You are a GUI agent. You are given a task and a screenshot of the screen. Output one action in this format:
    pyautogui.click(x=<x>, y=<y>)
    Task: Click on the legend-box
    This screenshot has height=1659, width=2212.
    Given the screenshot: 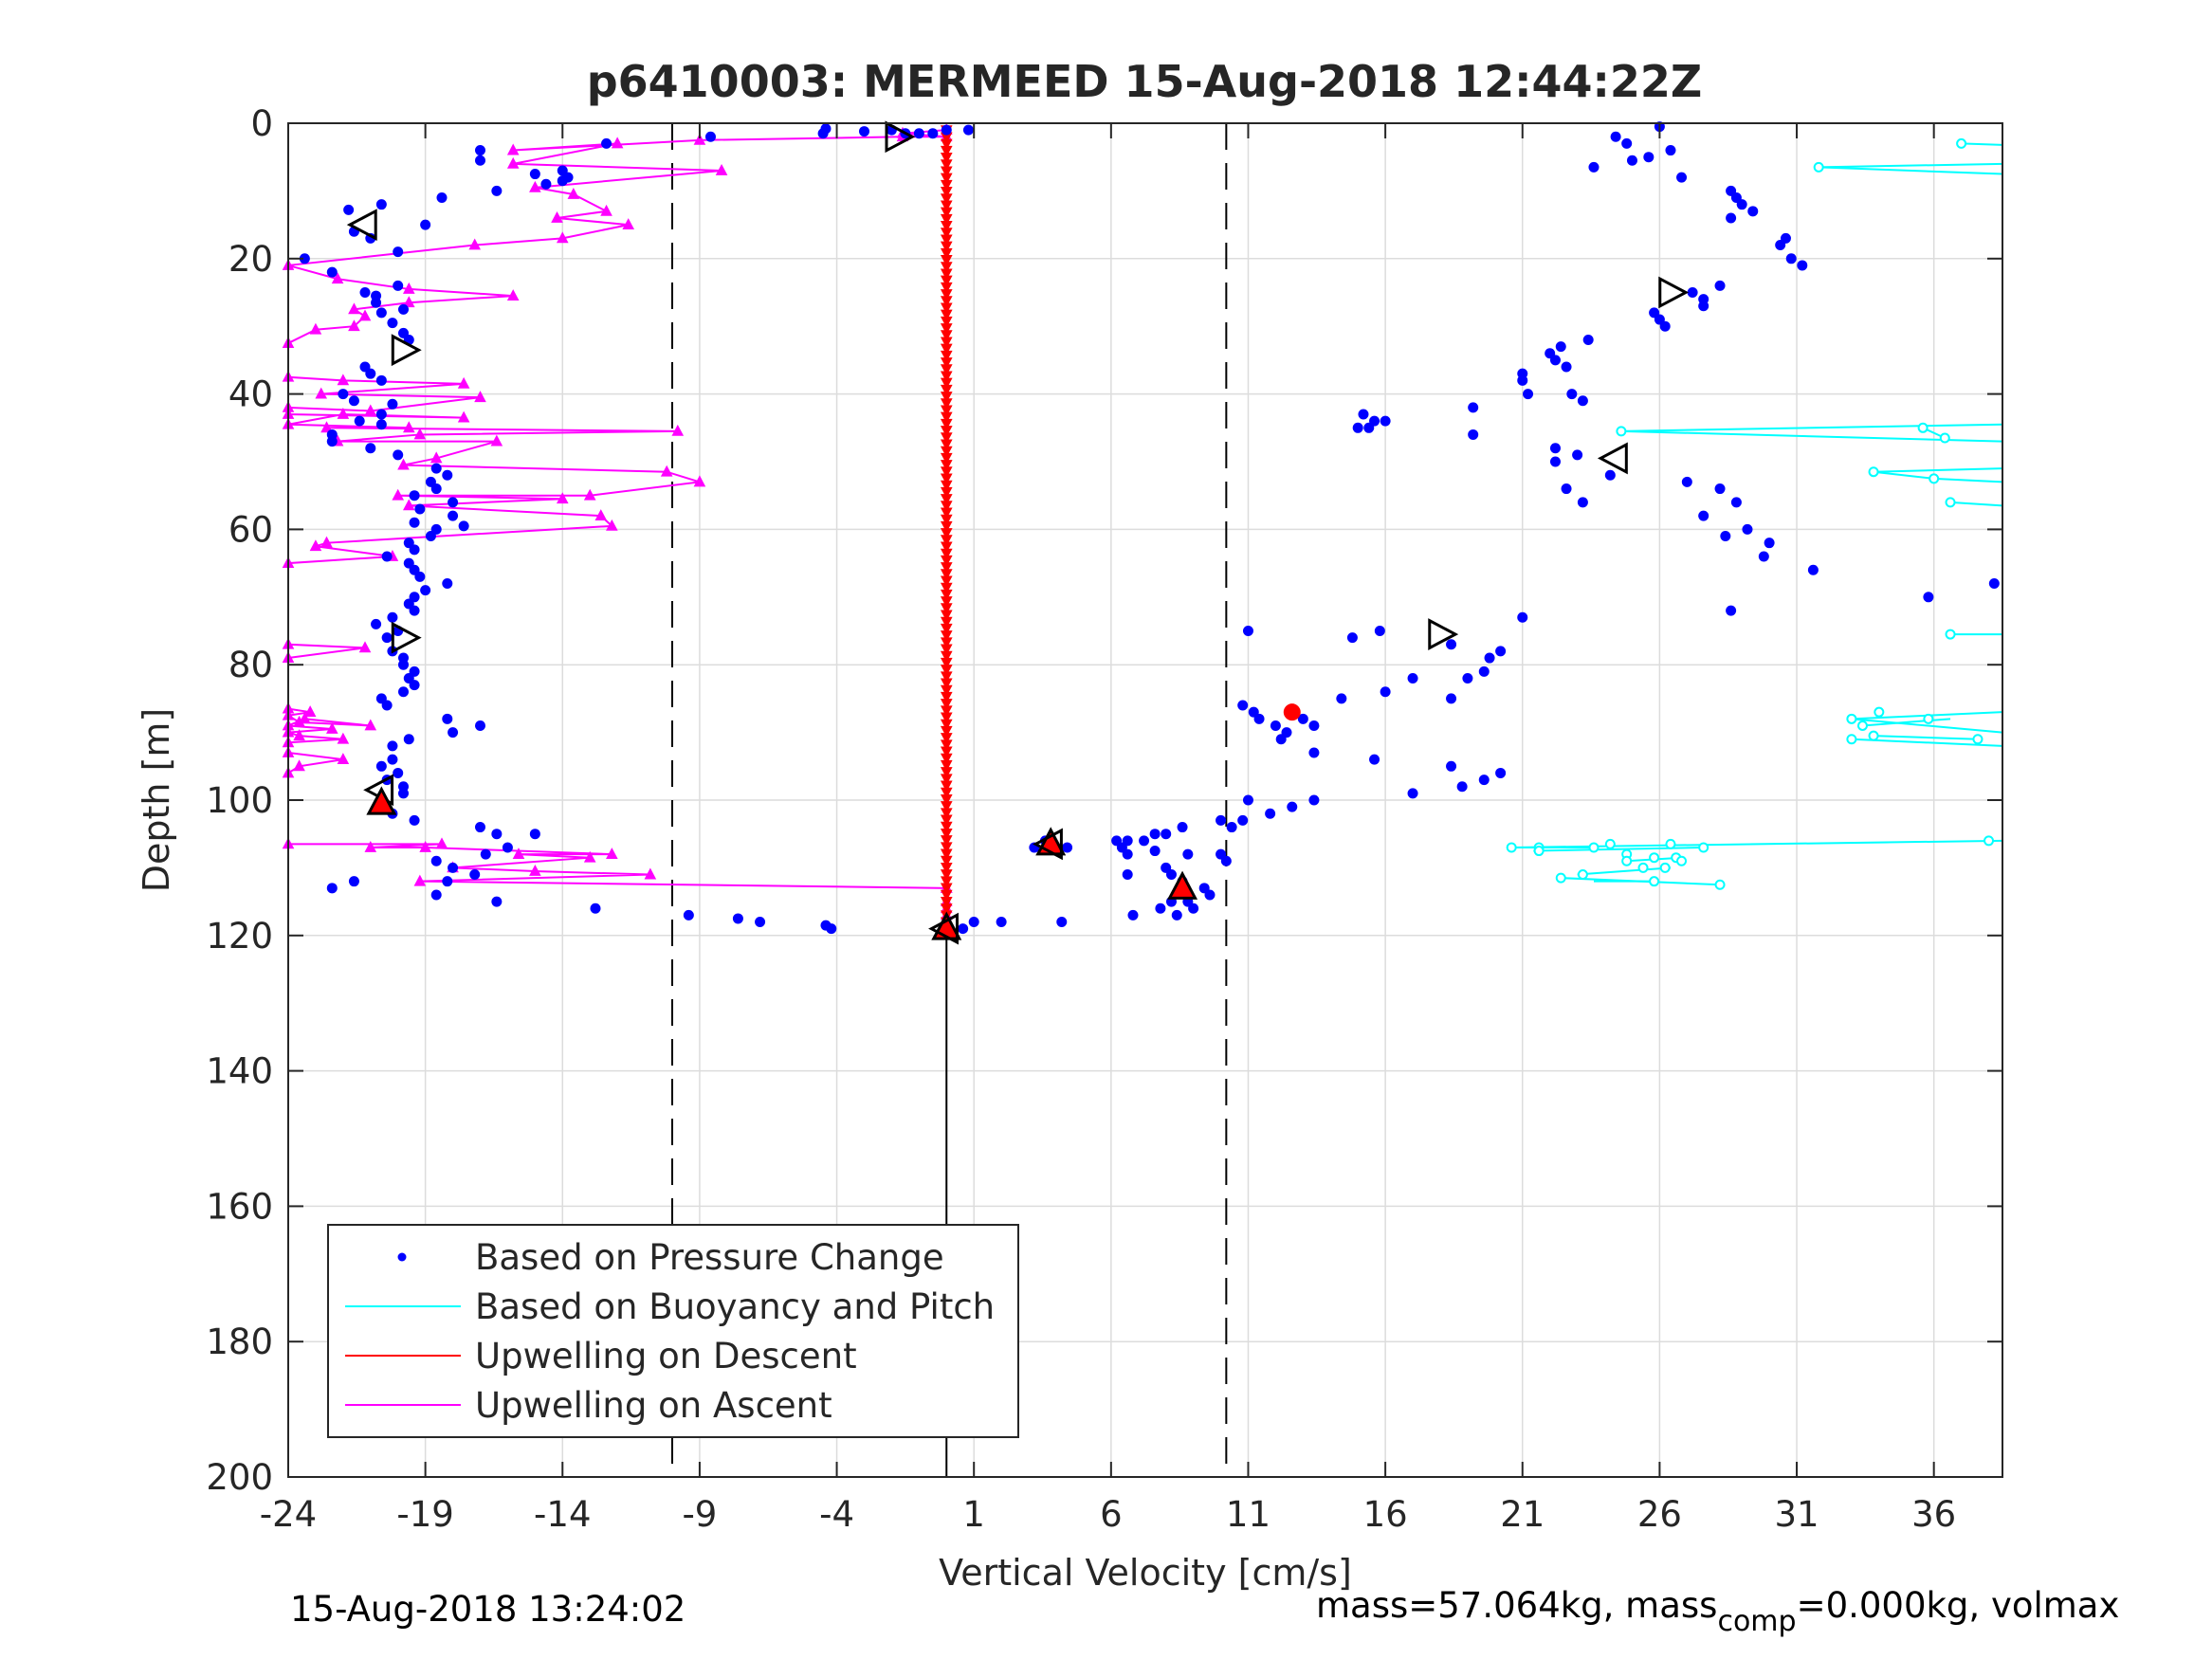 What is the action you would take?
    pyautogui.click(x=673, y=1331)
    